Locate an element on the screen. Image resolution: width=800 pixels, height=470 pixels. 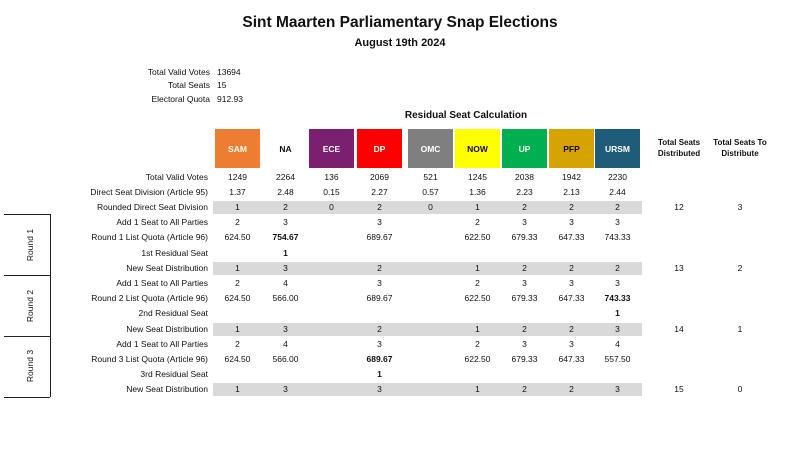
party-header-ursm: URSM is located at coordinates (617, 148).